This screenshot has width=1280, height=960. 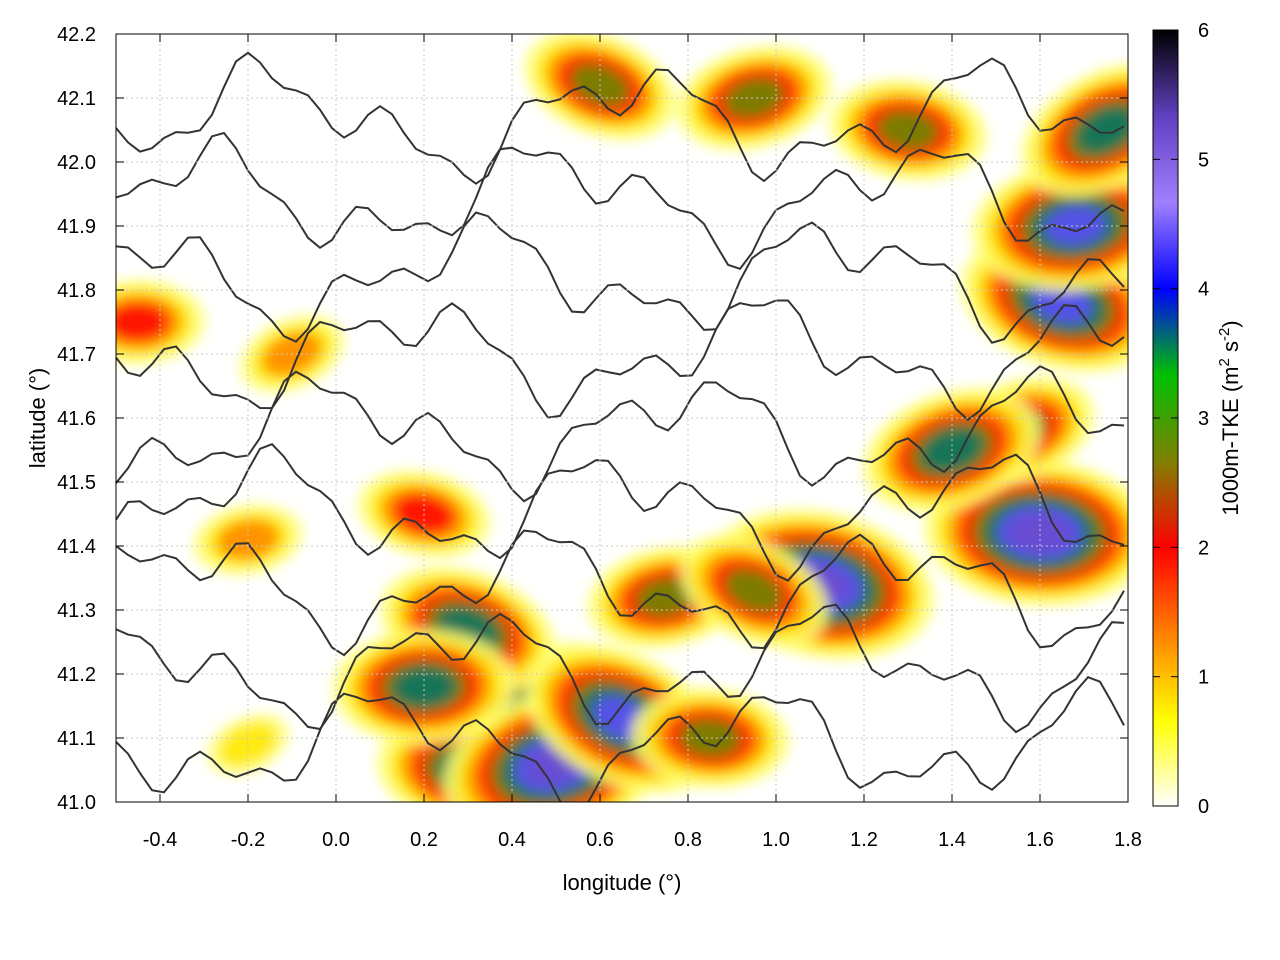 What do you see at coordinates (688, 840) in the screenshot?
I see `x-tick-label: 0.8` at bounding box center [688, 840].